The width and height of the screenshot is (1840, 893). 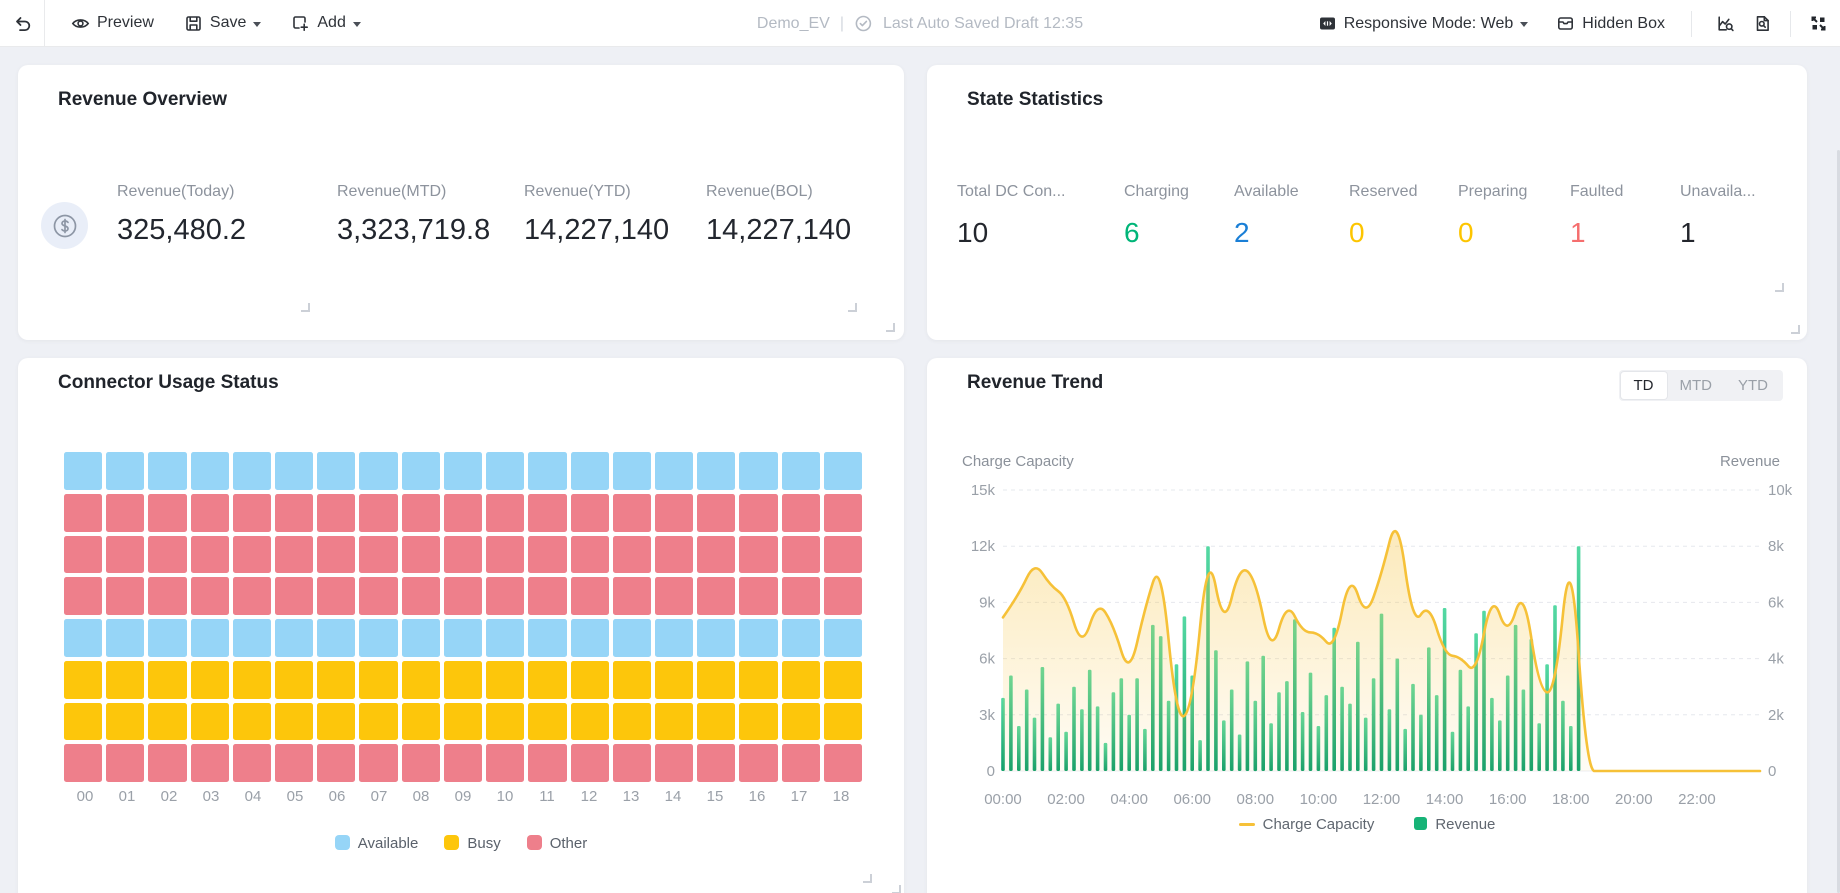 I want to click on toolbar: Preview Save Add Demo_EV, so click(x=920, y=23).